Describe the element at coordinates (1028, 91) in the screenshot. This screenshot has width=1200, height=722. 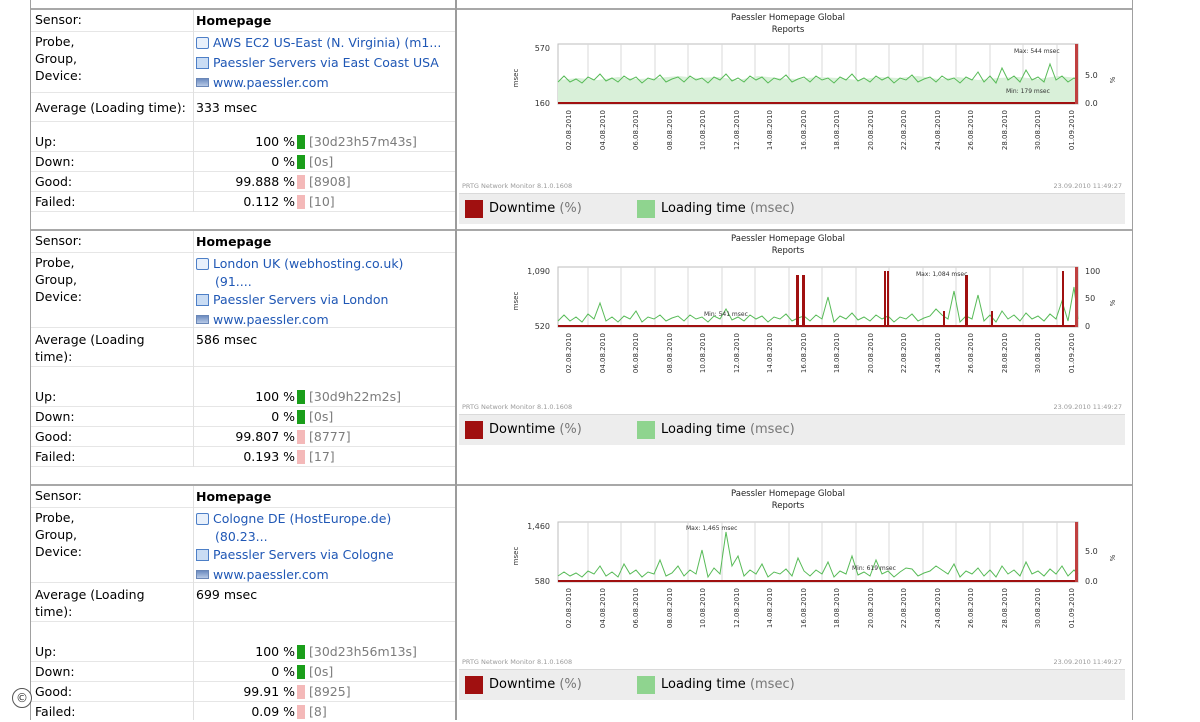
I see `min-annotation: Min: 179 msec` at that location.